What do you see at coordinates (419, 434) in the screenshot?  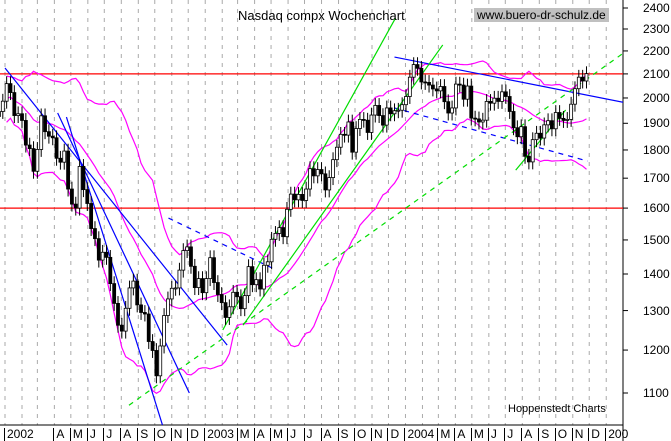 I see `x-tick-label: 2004` at bounding box center [419, 434].